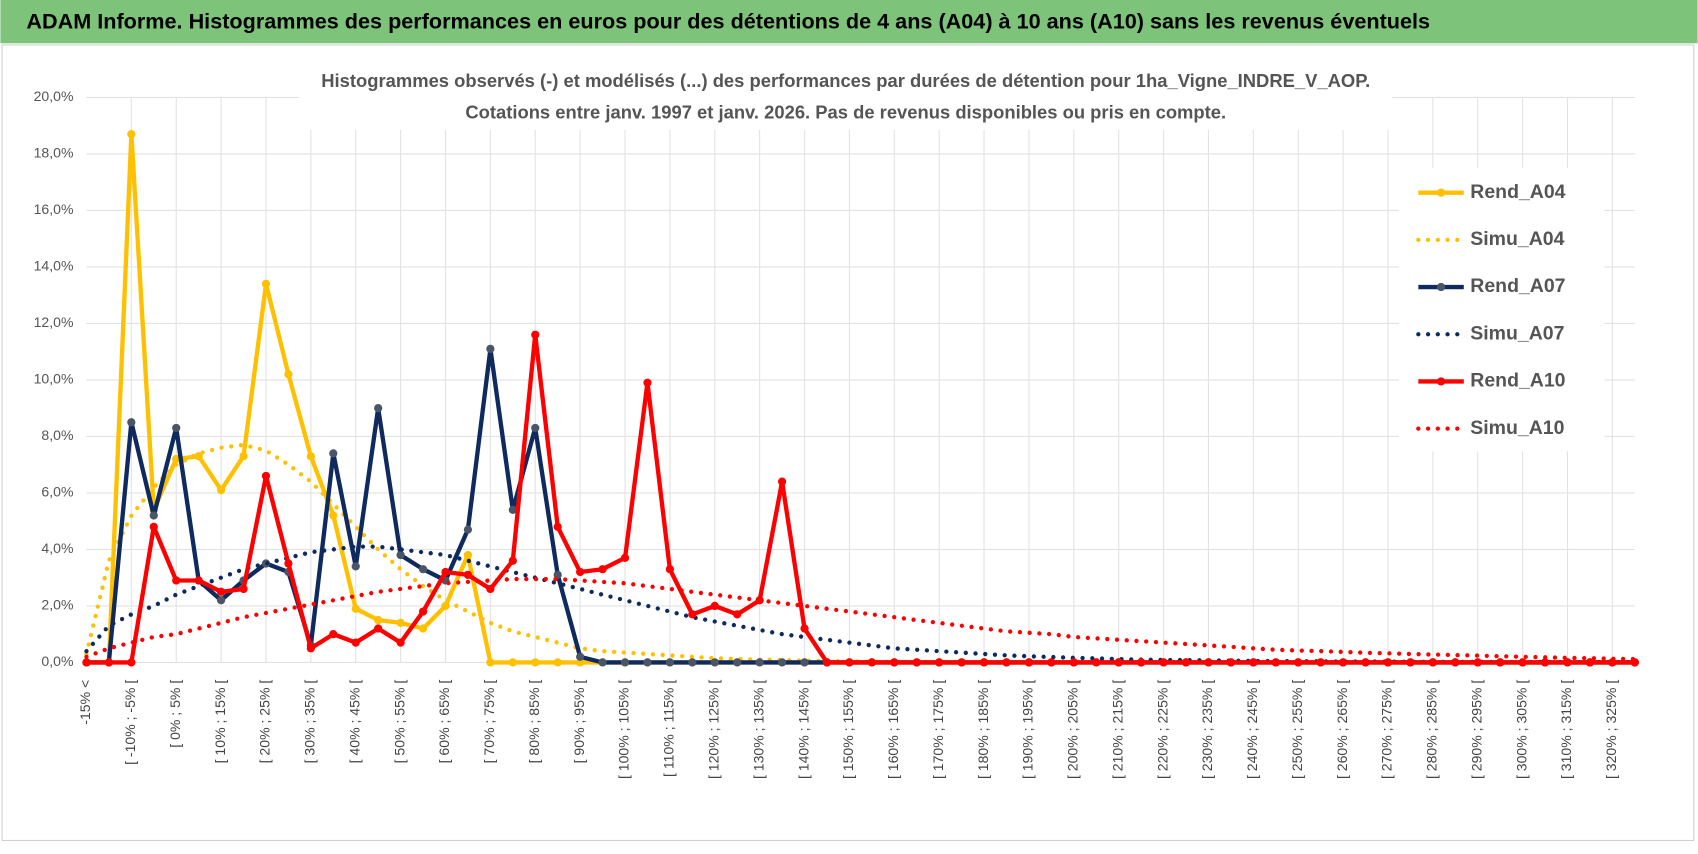 The image size is (1698, 854). I want to click on y-tick-label: 18,0%, so click(54, 153).